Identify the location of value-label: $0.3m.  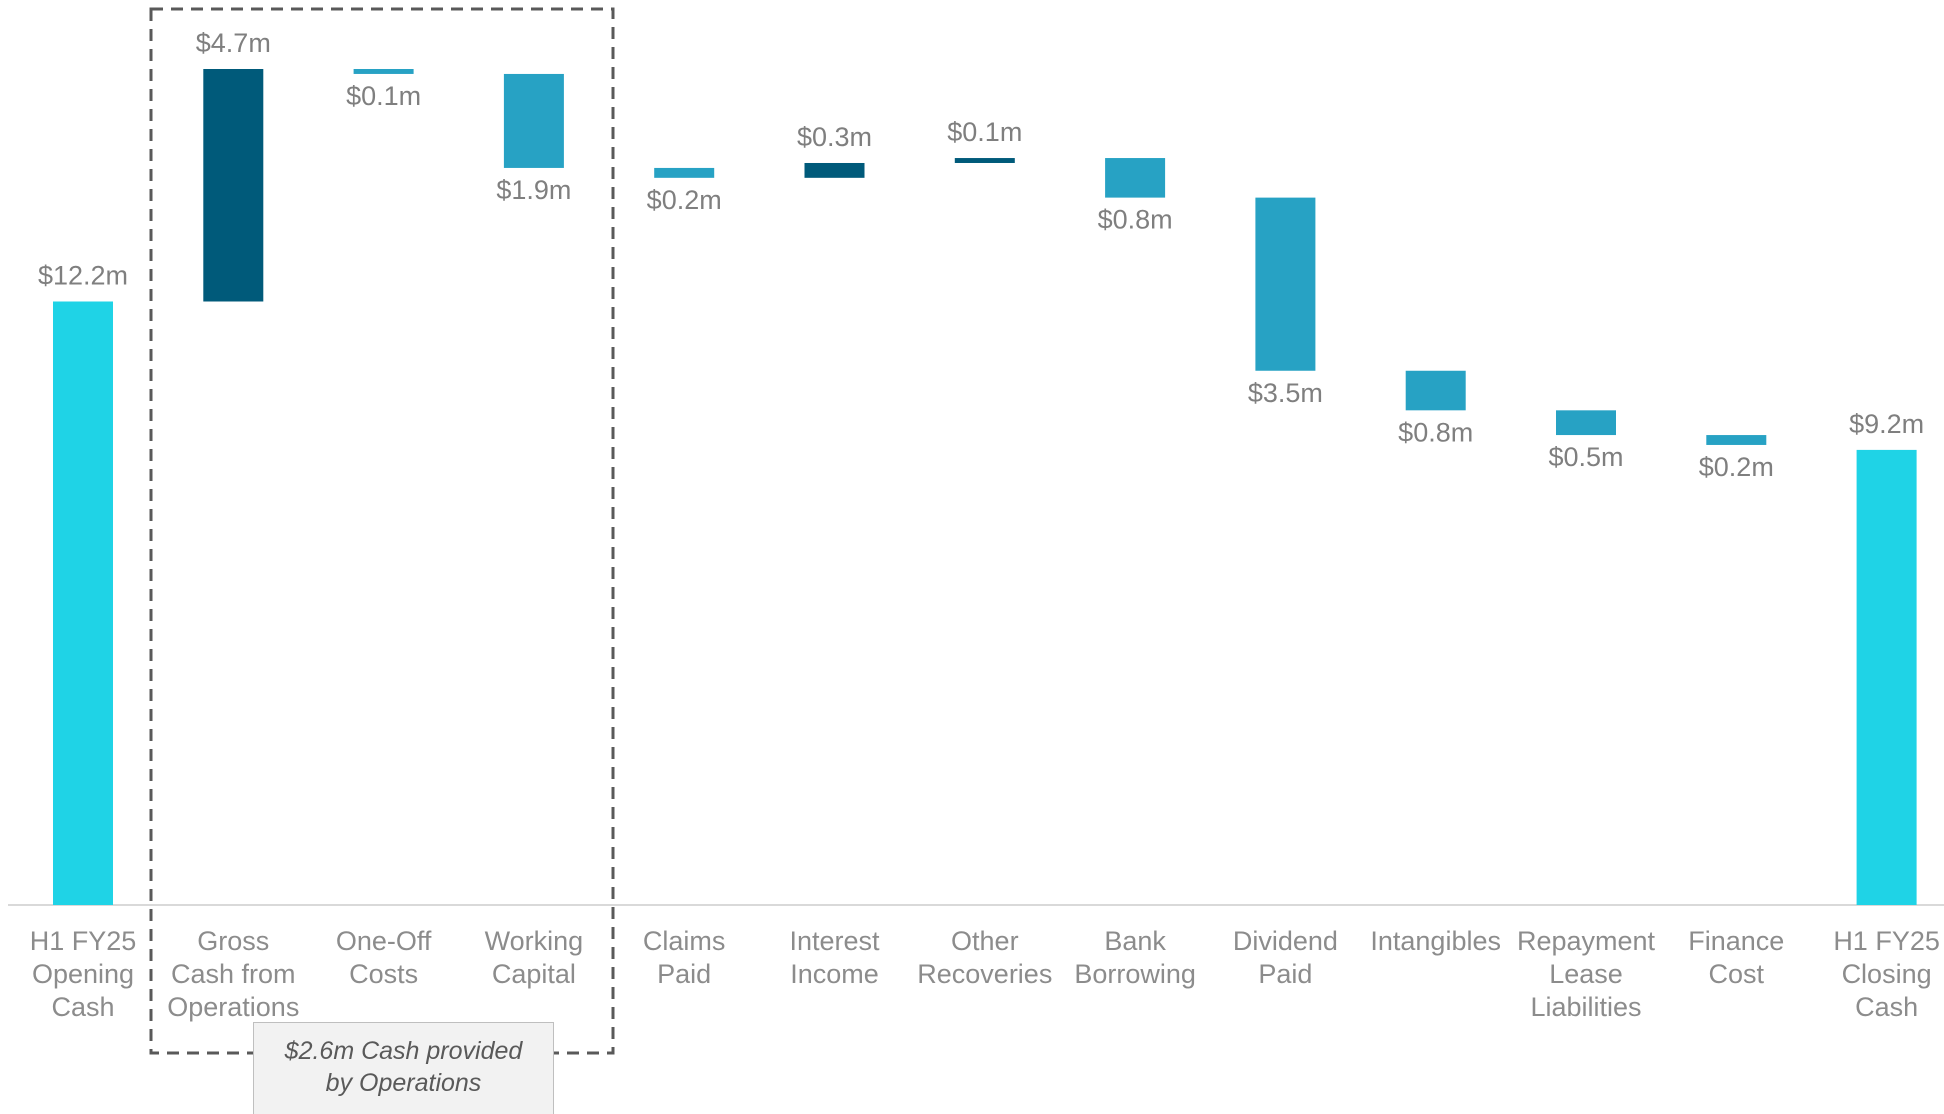
(834, 137).